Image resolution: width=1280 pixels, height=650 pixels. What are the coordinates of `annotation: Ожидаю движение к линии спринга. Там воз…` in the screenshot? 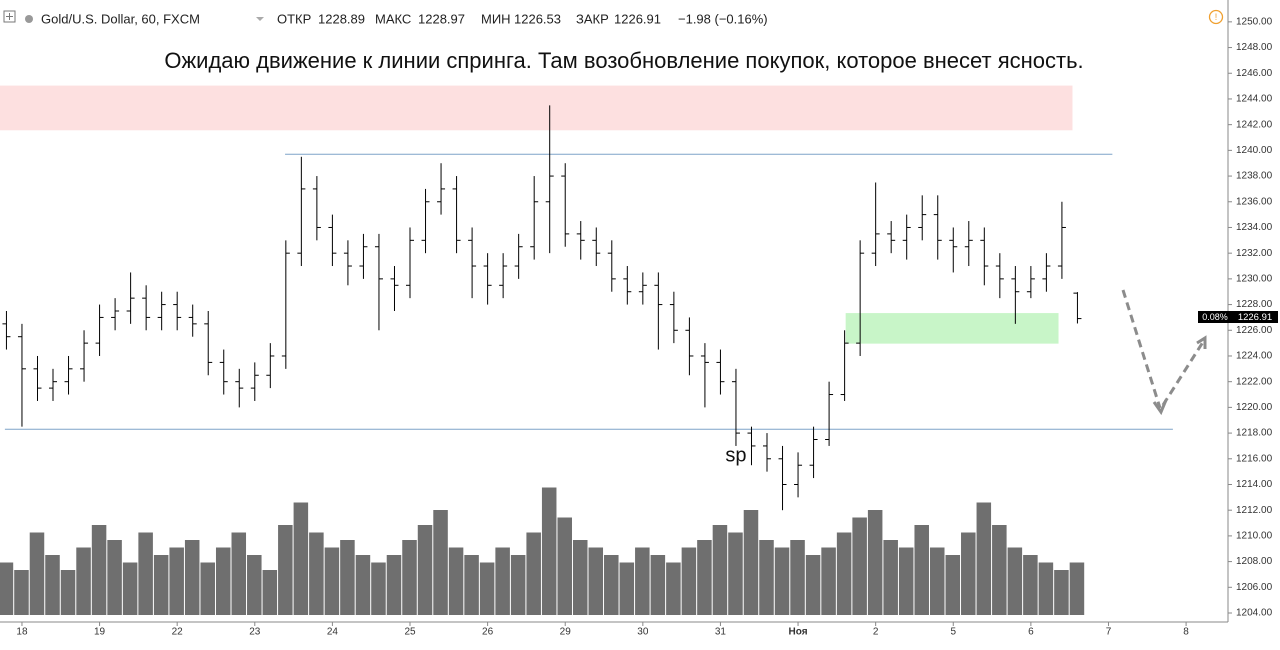 It's located at (623, 60).